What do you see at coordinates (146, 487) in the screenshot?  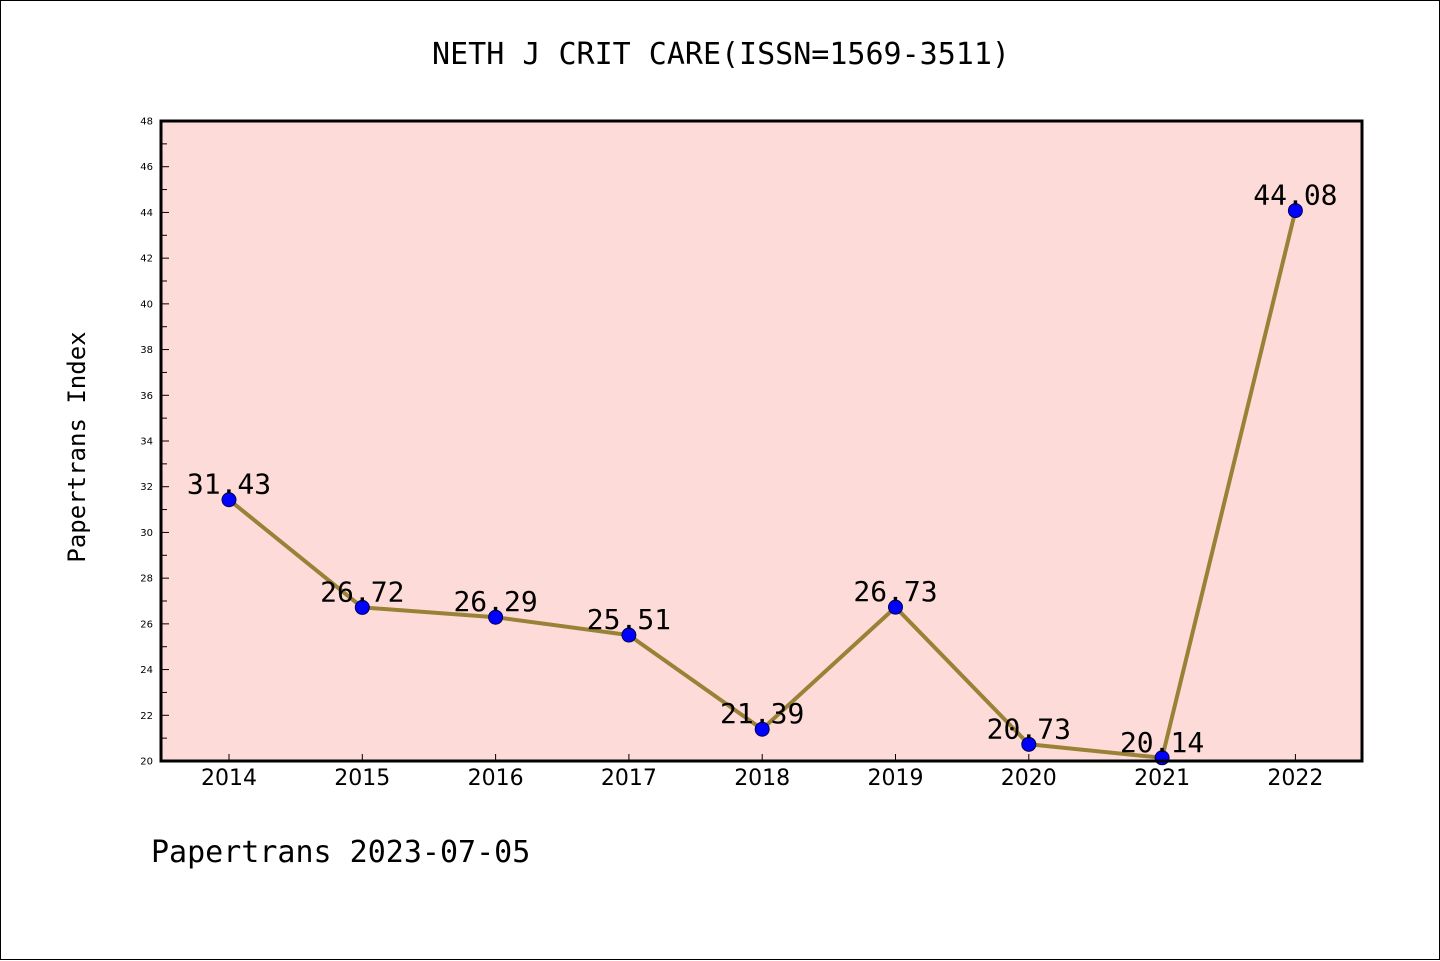 I see `y-tick-label: 32` at bounding box center [146, 487].